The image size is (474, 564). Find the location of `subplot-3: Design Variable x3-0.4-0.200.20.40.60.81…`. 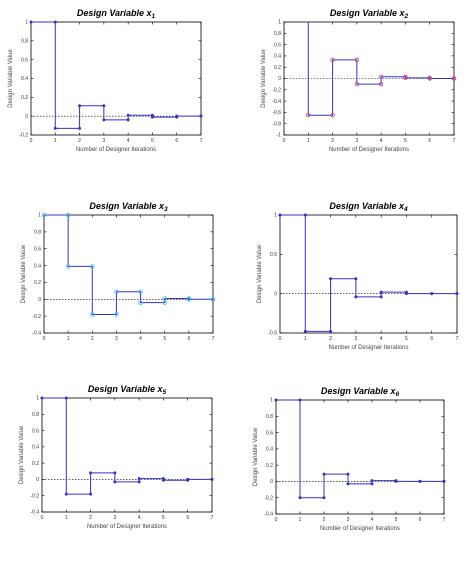

subplot-3: Design Variable x3-0.4-0.200.20.40.60.81… is located at coordinates (118, 271).